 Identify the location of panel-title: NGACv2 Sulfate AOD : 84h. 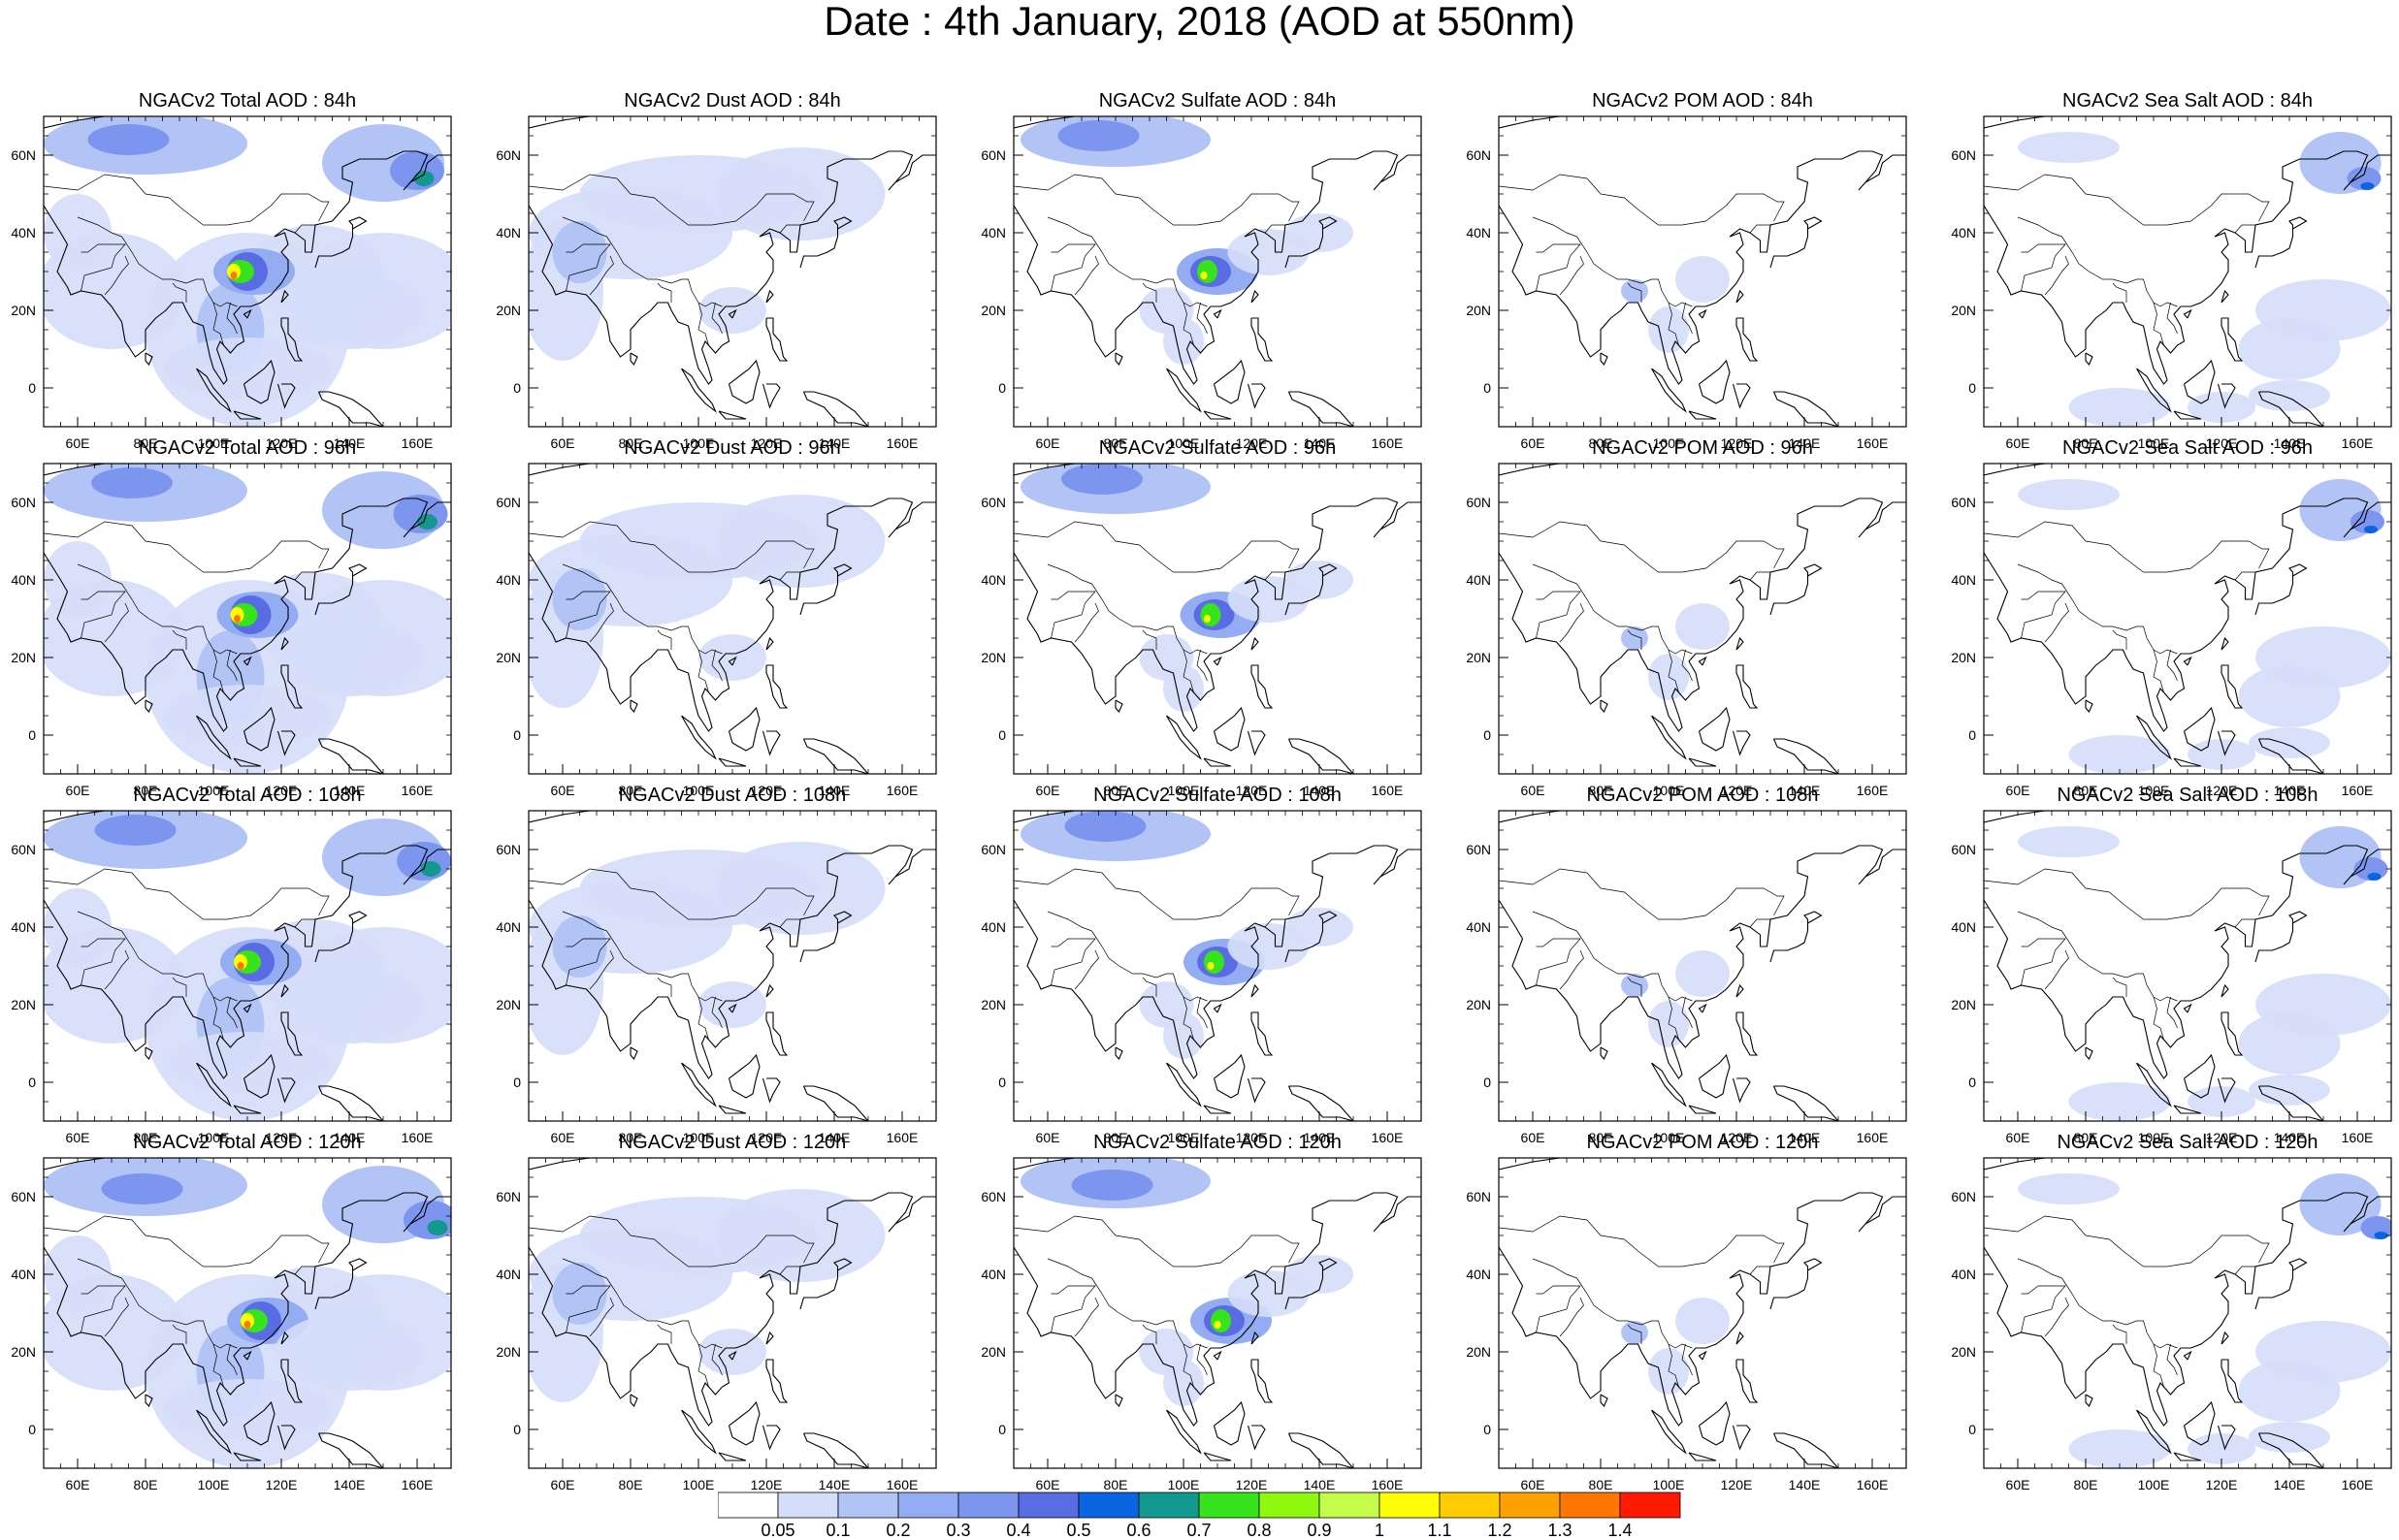
(1218, 101).